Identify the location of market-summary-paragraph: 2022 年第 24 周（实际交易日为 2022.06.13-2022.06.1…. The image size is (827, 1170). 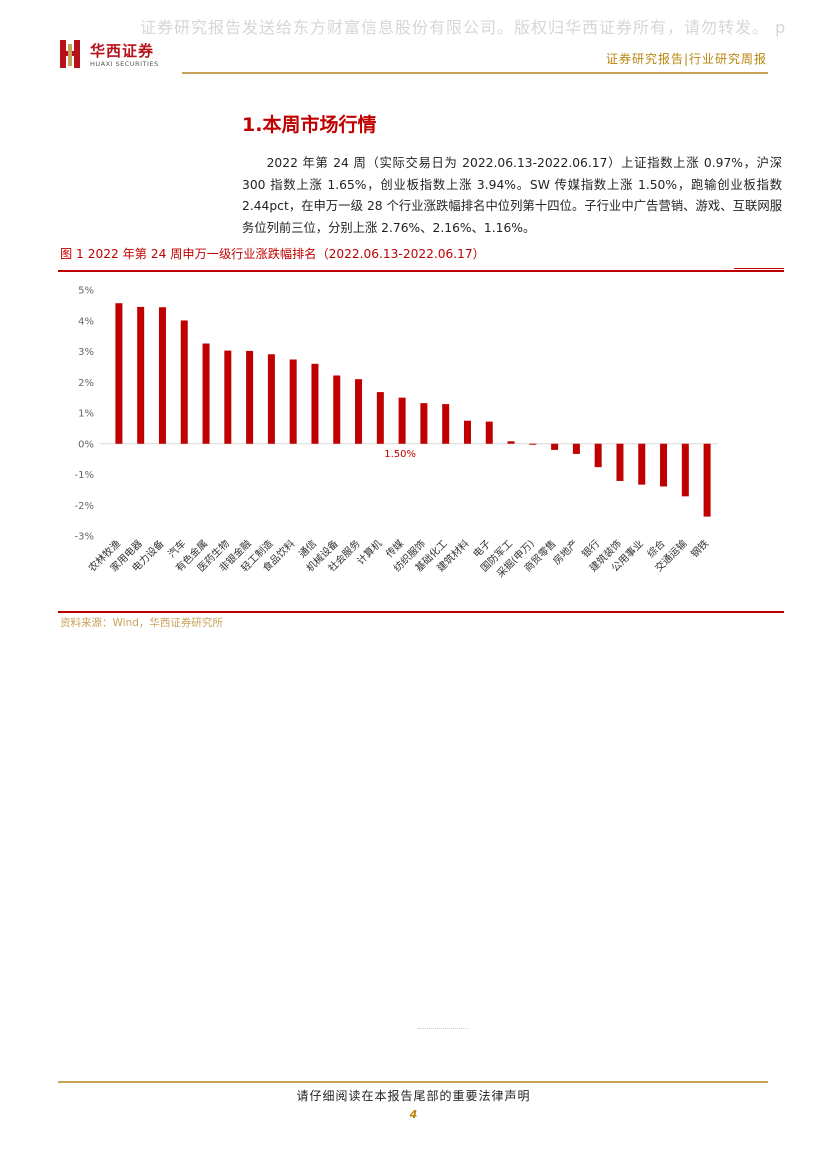
(512, 195).